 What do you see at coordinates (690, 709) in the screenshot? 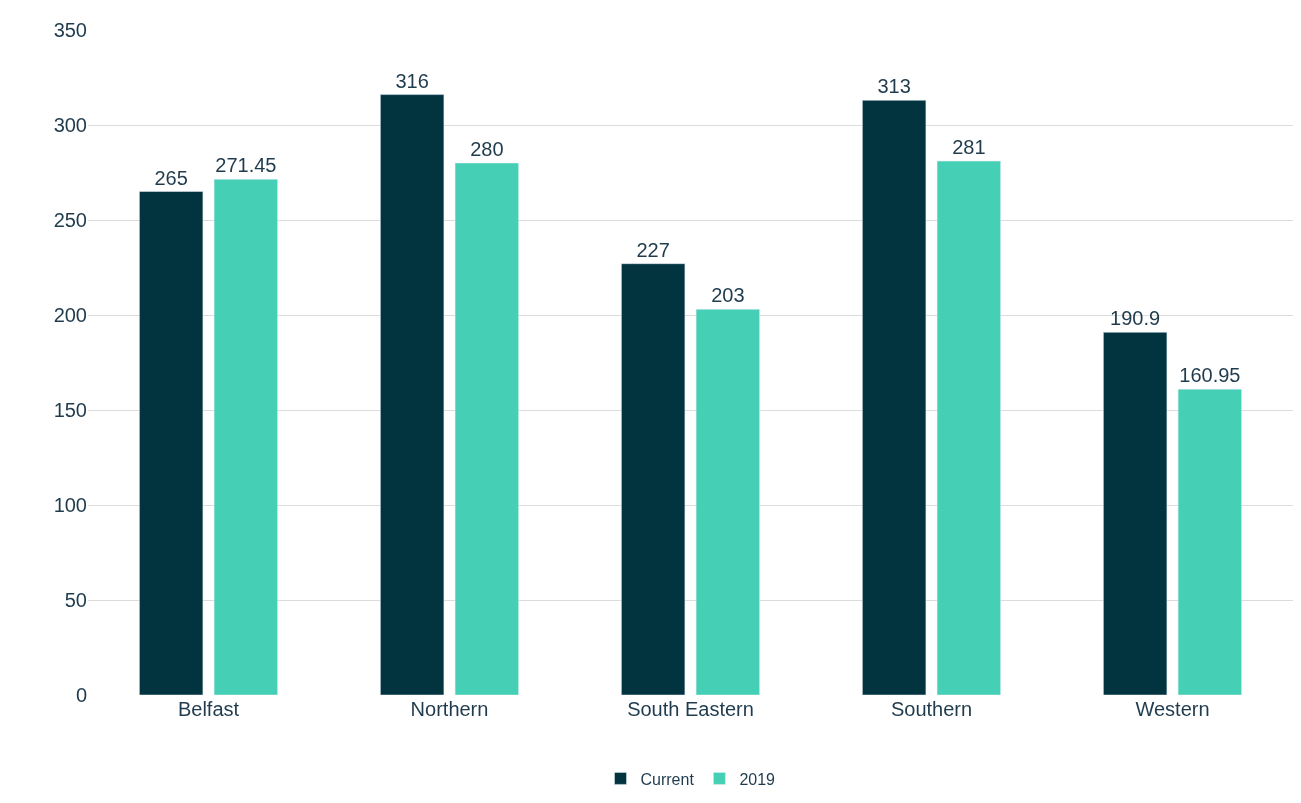
I see `x-tick-label: South Eastern` at bounding box center [690, 709].